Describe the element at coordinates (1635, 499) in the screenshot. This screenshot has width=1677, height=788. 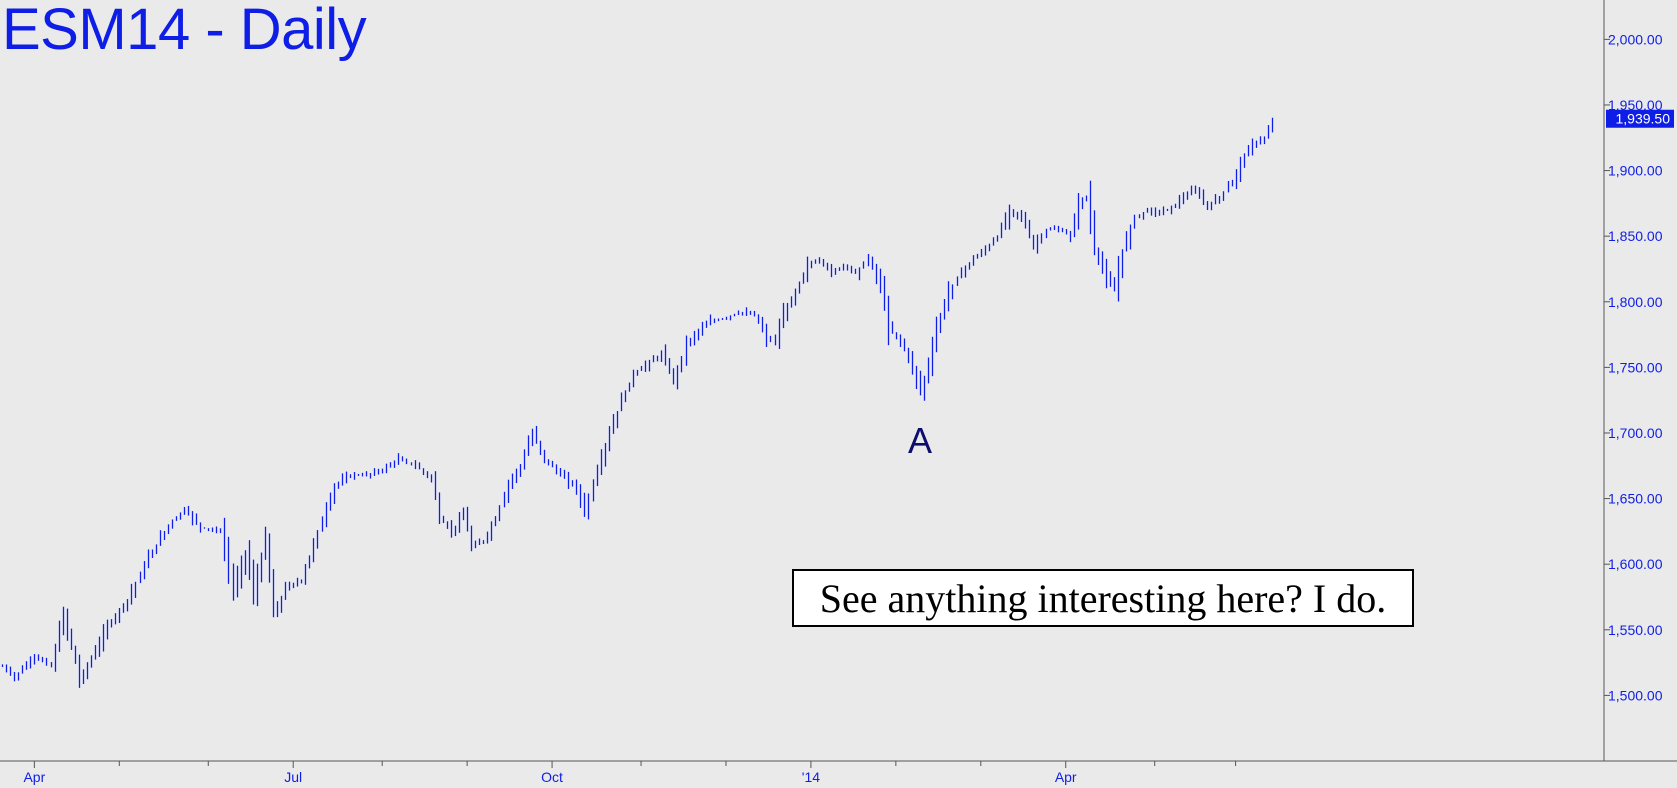
I see `price-tick-label: 1,650.00` at that location.